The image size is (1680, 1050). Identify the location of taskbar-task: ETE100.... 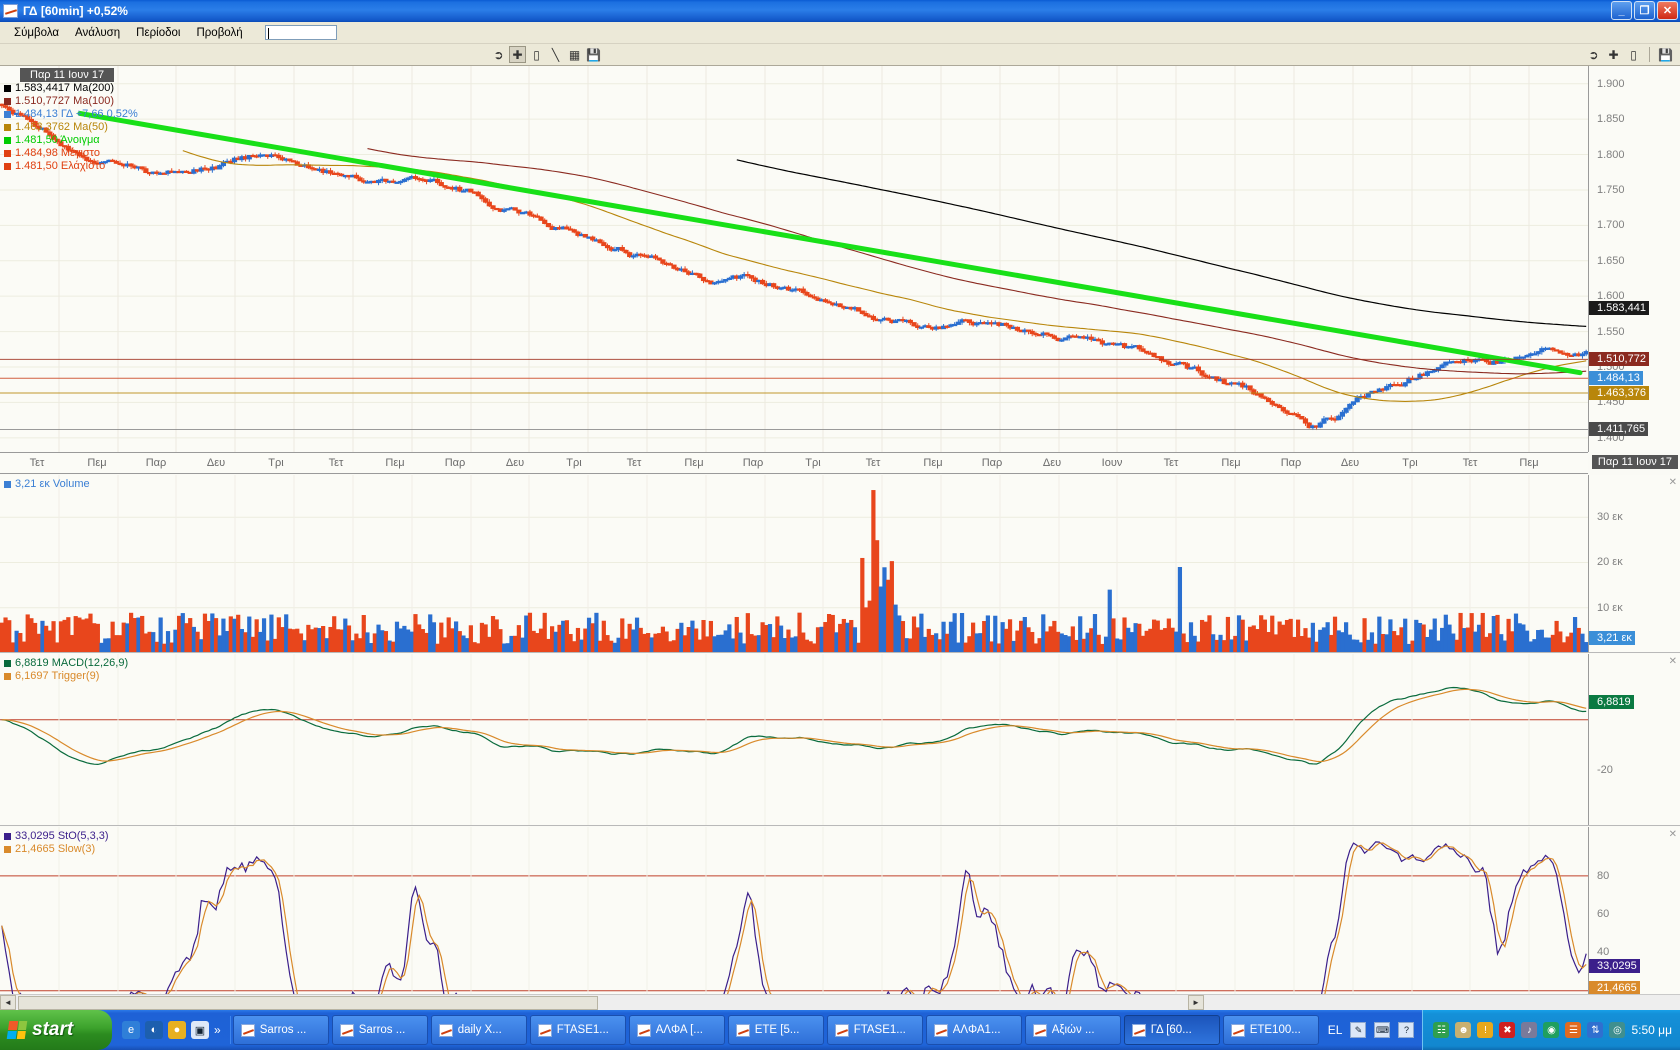
(1270, 1030).